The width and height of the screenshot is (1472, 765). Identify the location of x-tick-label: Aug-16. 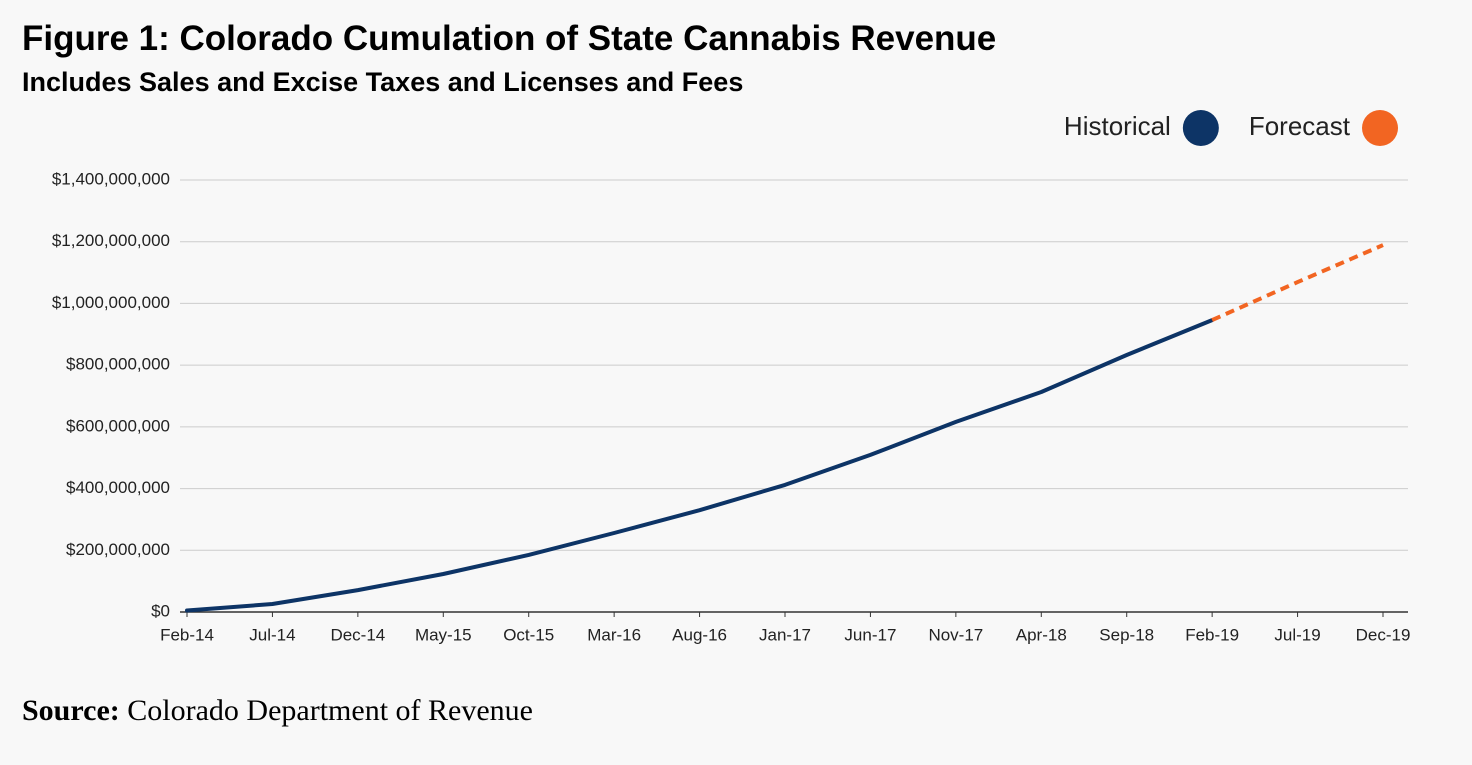
(699, 634).